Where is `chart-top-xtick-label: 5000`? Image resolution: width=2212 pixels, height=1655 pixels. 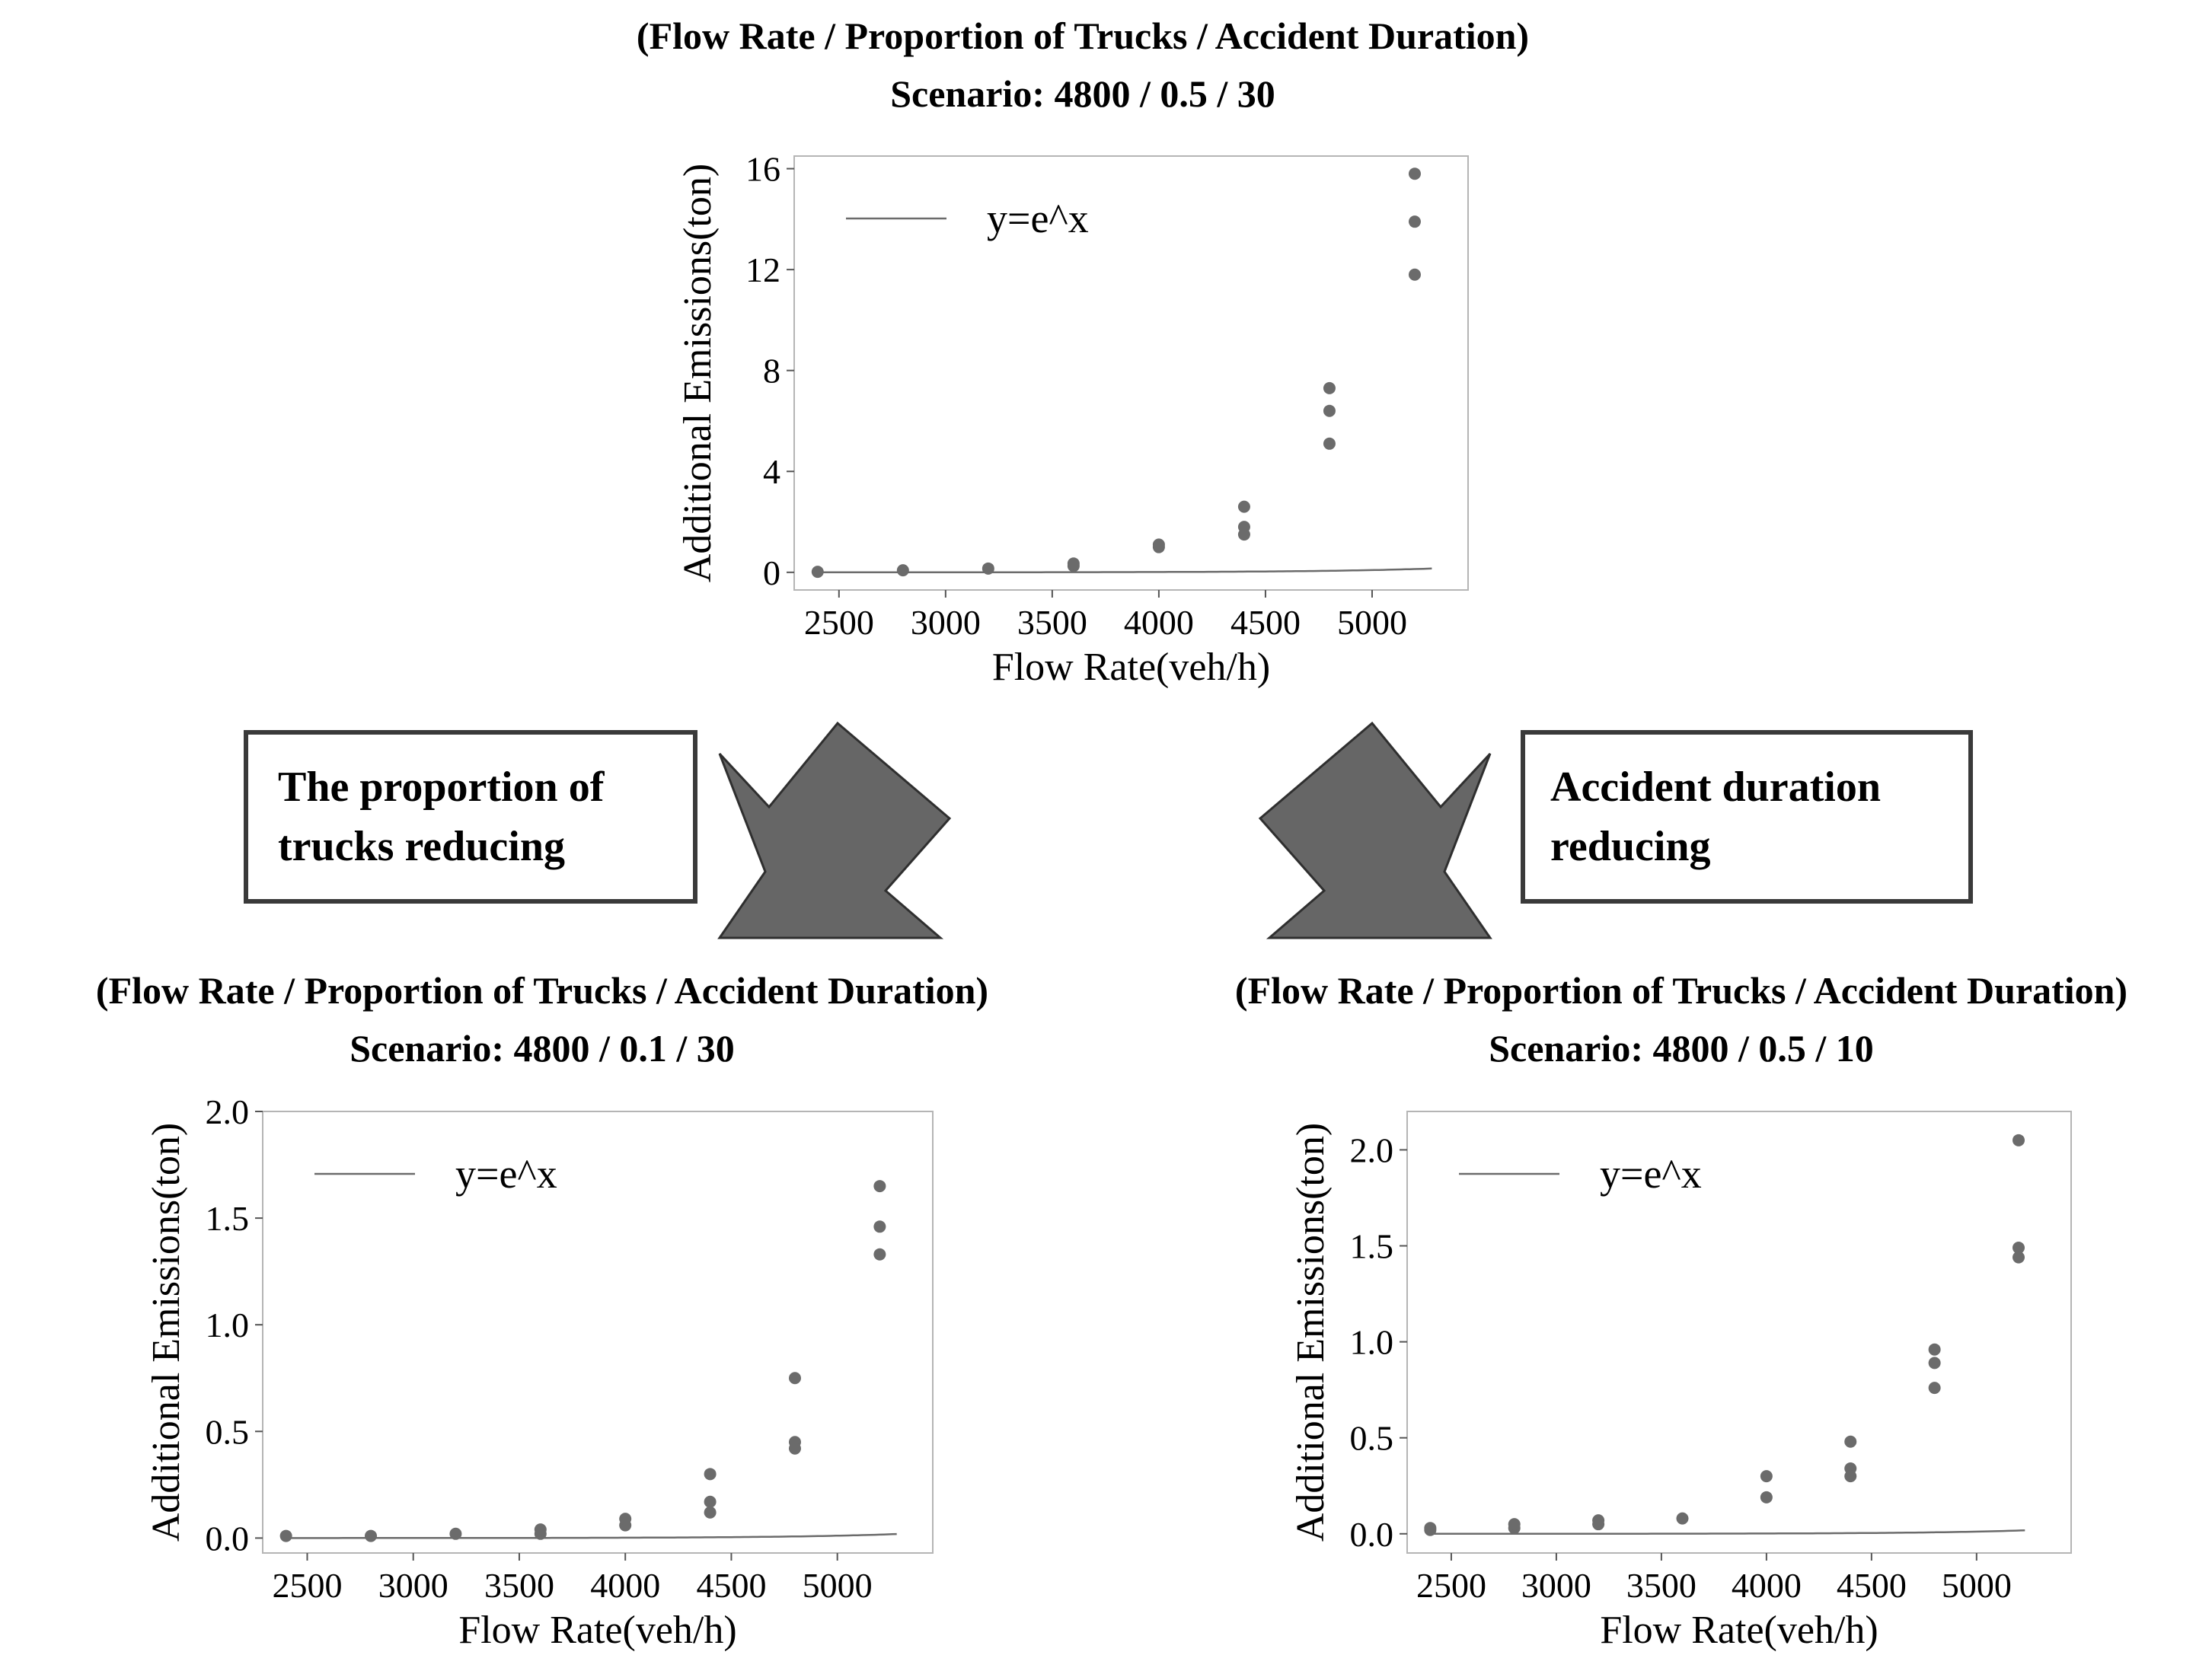
chart-top-xtick-label: 5000 is located at coordinates (1372, 622).